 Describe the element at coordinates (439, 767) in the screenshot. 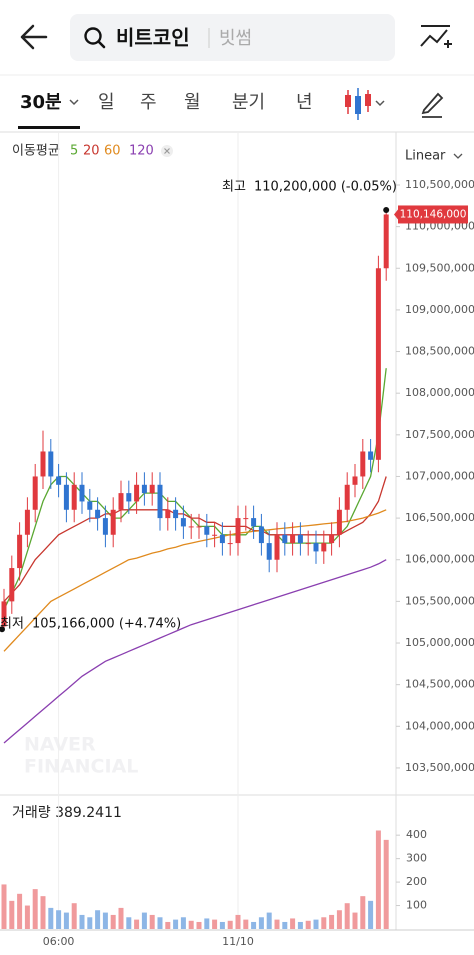

I see `y-tick-label: 103,500,000` at that location.